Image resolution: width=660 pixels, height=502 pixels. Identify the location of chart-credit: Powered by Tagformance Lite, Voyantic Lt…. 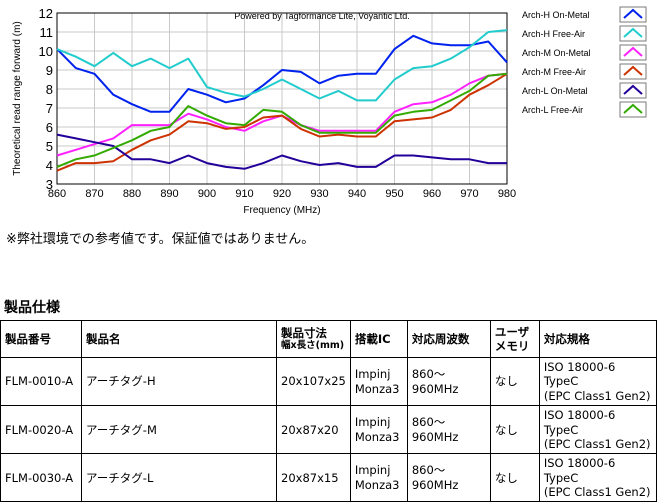
(321, 16).